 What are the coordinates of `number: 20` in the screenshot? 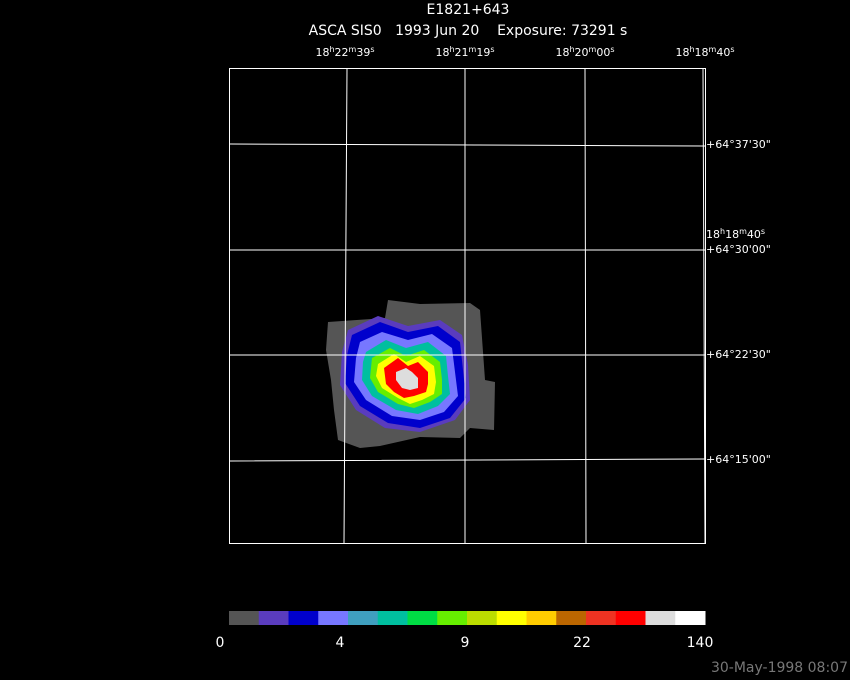 It's located at (582, 52).